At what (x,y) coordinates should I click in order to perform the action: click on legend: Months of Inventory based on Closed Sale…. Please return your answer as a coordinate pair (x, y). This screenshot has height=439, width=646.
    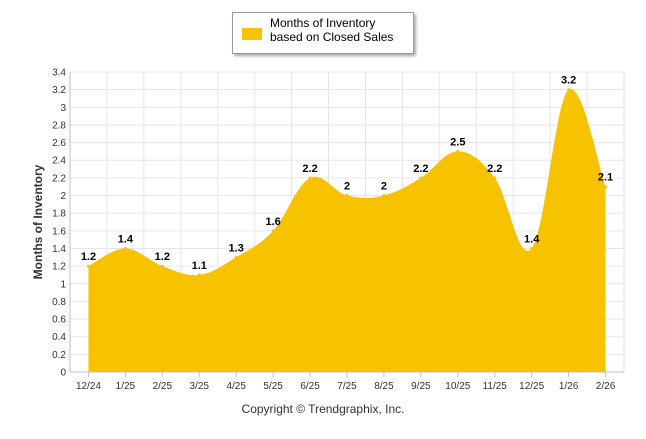
    Looking at the image, I should click on (323, 33).